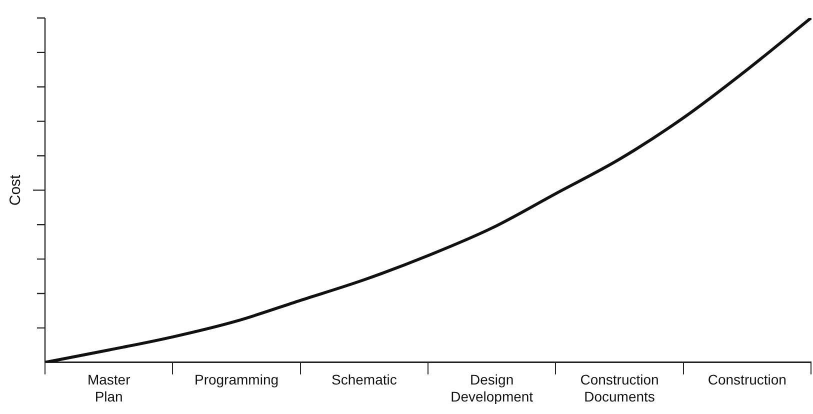 Image resolution: width=813 pixels, height=414 pixels. I want to click on x-tick-label: Construction, so click(747, 380).